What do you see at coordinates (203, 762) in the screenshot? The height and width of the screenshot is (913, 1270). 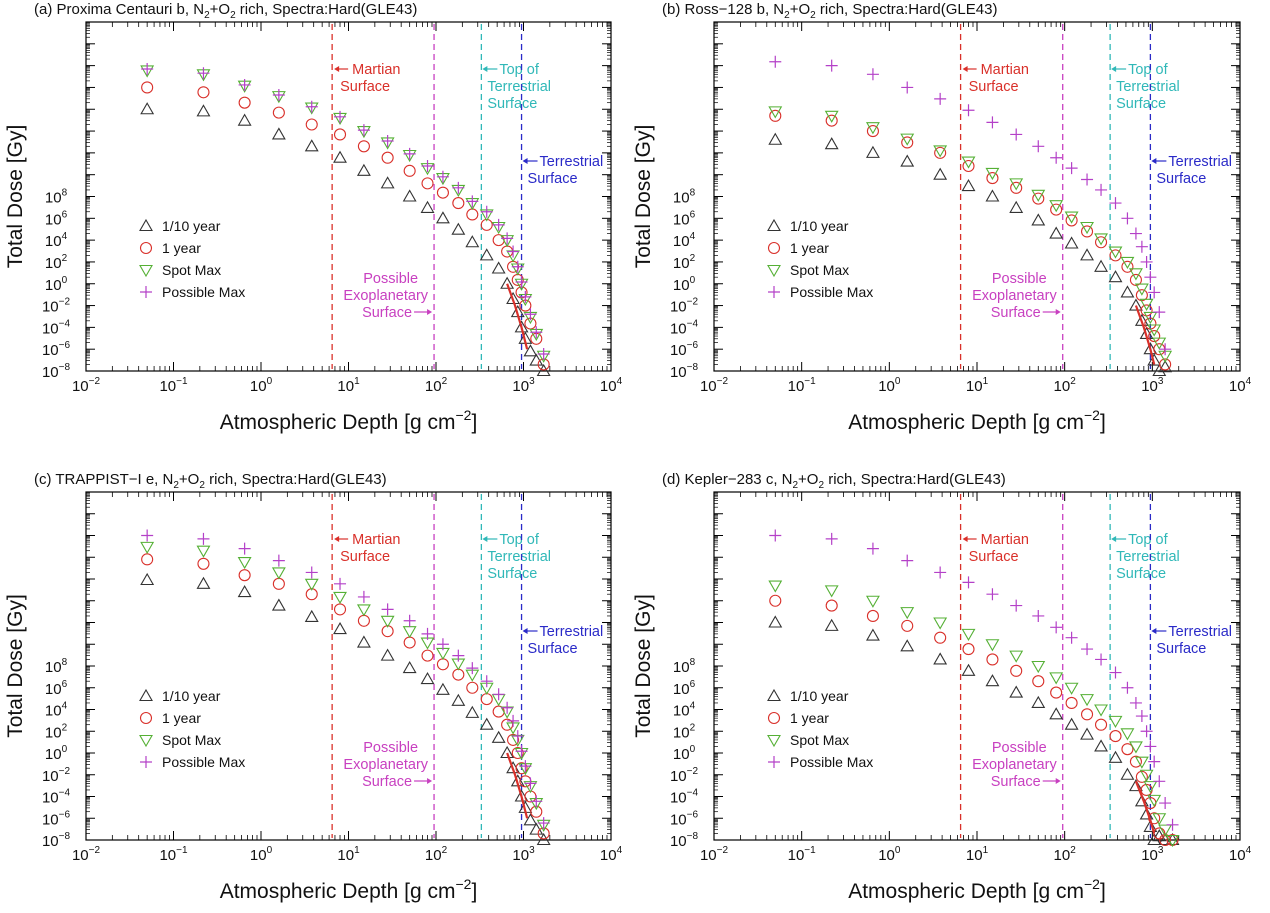 I see `legend-label: Possible Max` at bounding box center [203, 762].